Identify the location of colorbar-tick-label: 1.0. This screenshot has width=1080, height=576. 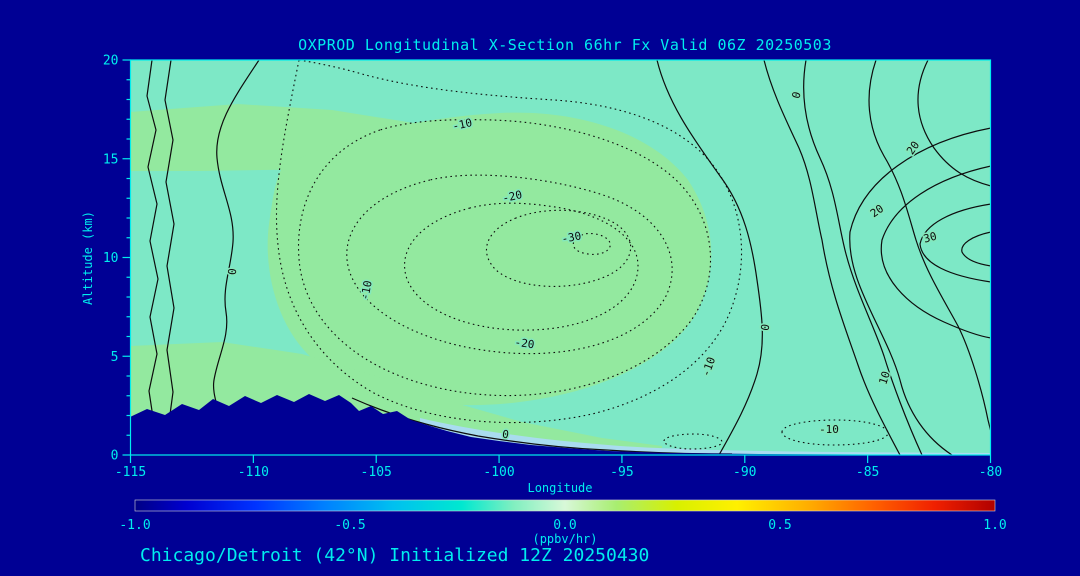
(994, 525).